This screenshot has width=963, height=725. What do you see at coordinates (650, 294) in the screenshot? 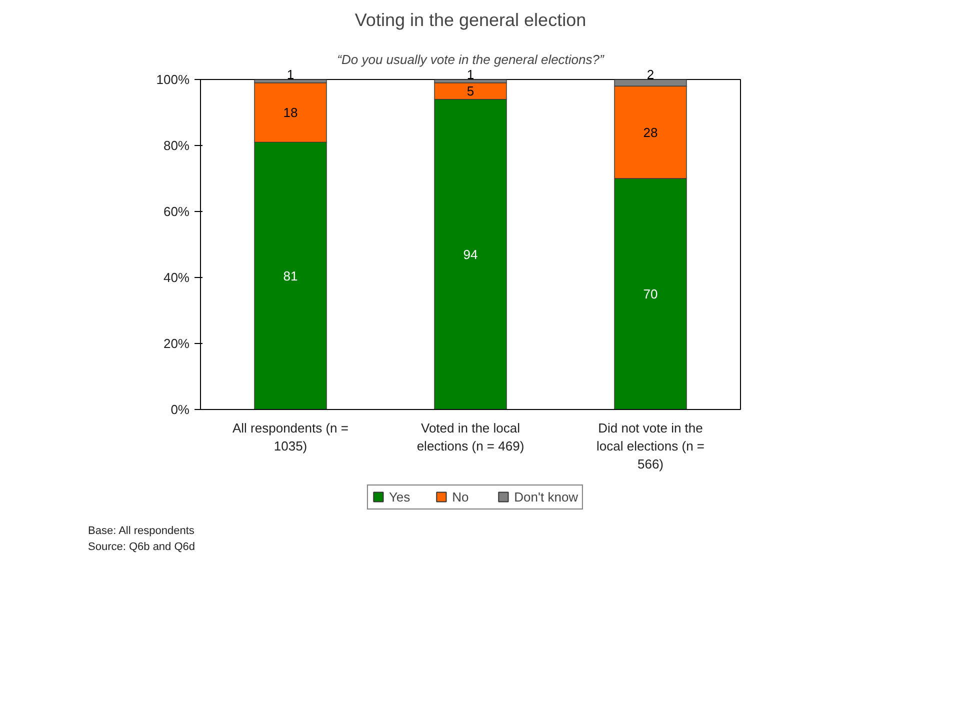
I see `data-label: 70` at bounding box center [650, 294].